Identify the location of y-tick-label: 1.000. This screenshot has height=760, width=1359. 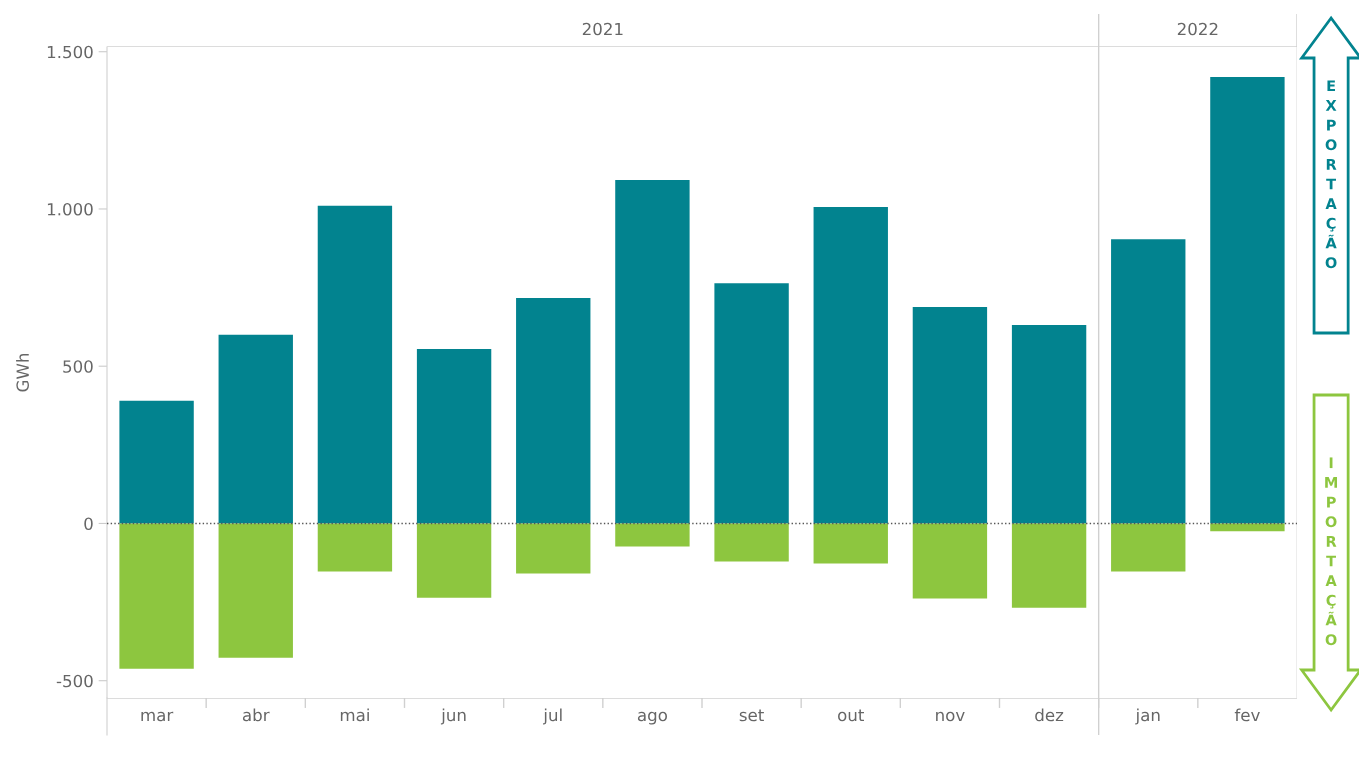
(70, 209).